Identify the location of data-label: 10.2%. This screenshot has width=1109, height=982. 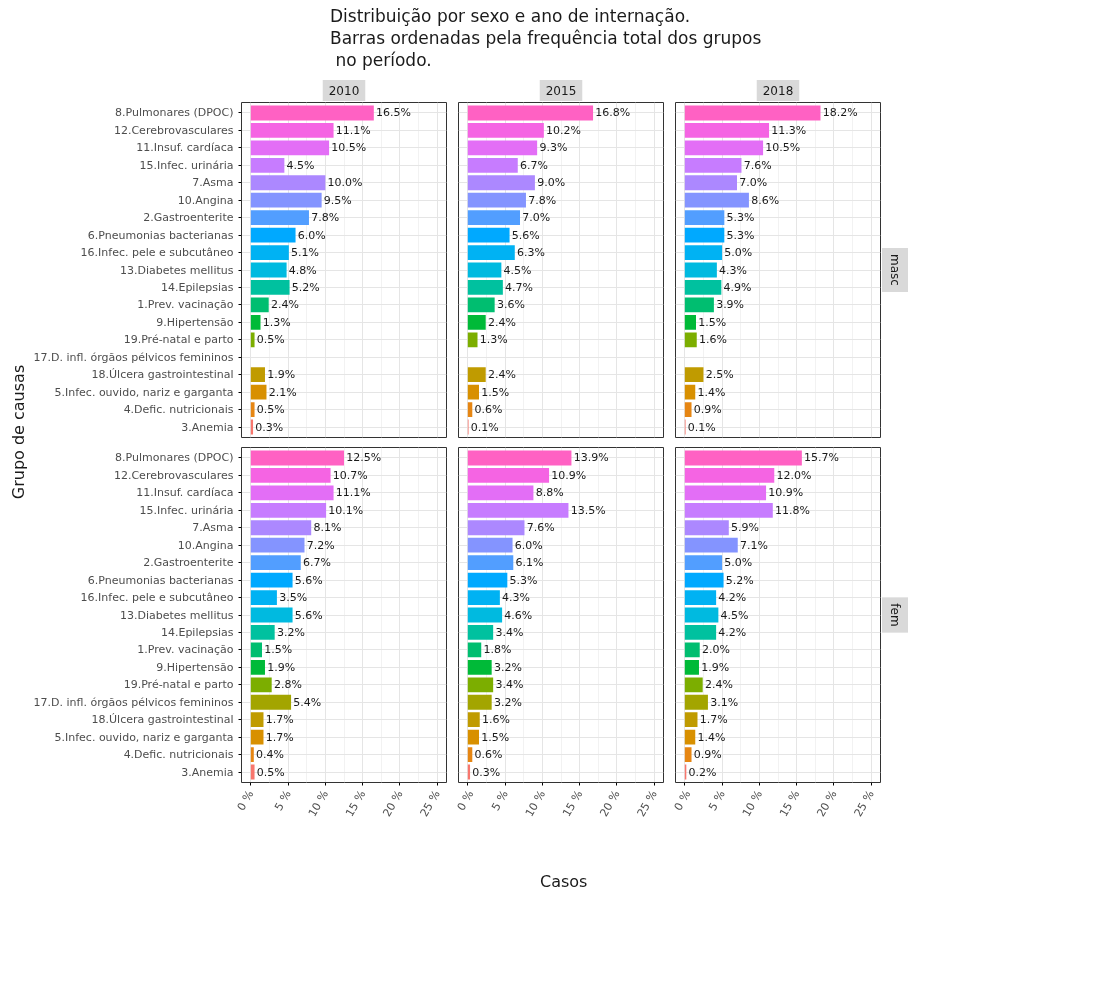
(564, 131).